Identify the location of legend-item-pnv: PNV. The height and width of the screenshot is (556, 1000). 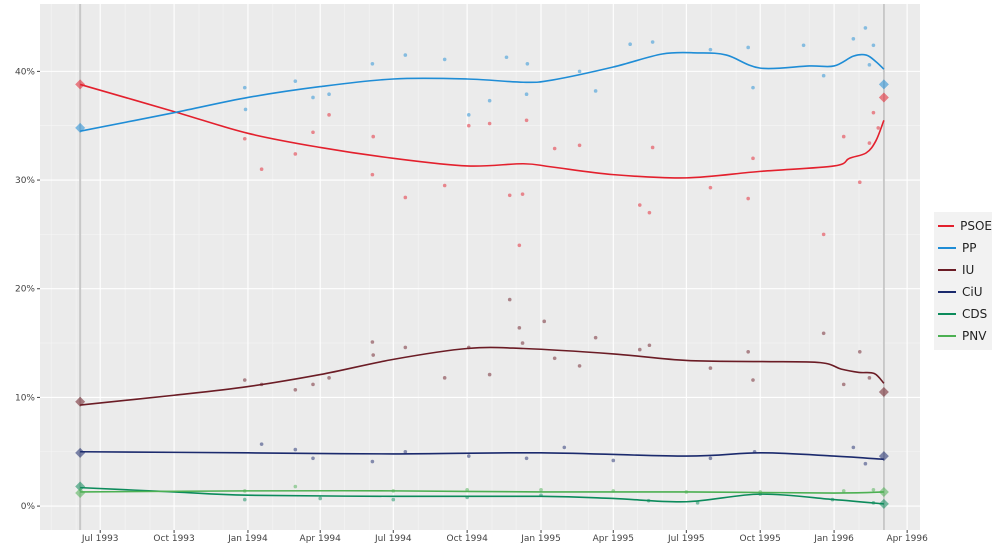
(963, 336).